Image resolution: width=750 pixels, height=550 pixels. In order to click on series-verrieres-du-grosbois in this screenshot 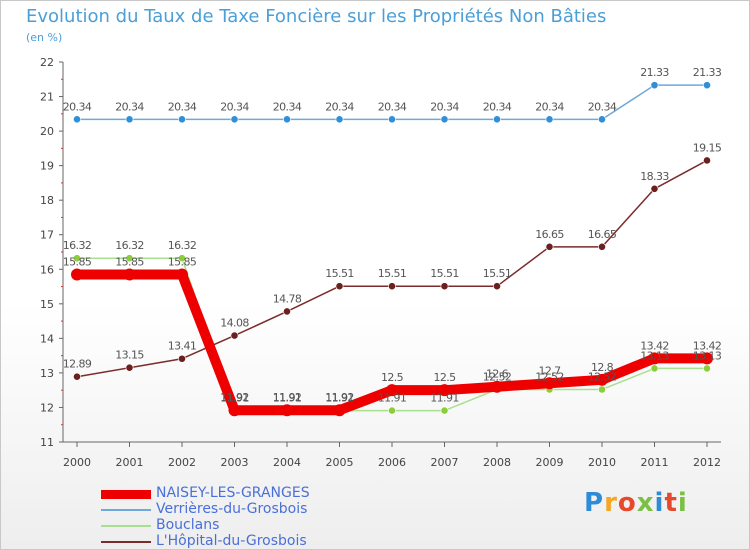, I will do `click(392, 102)`.